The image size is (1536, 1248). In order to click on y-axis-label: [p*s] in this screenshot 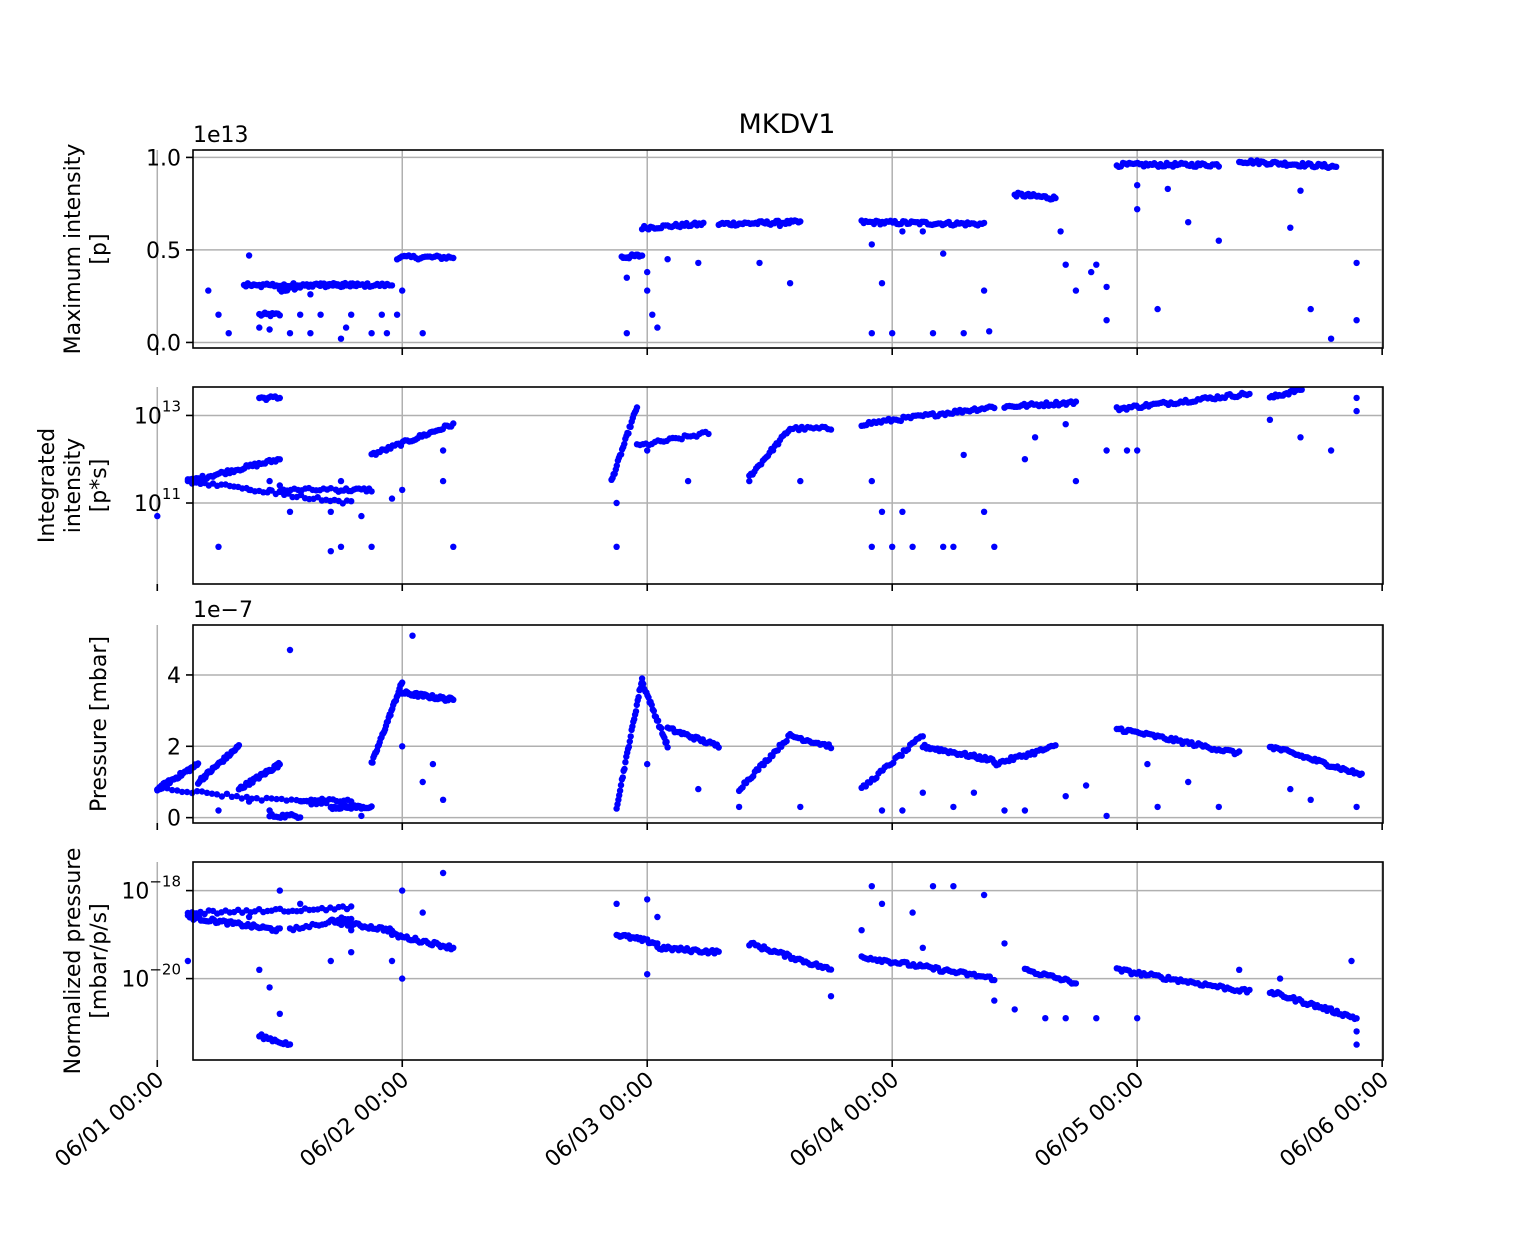, I will do `click(99, 486)`.